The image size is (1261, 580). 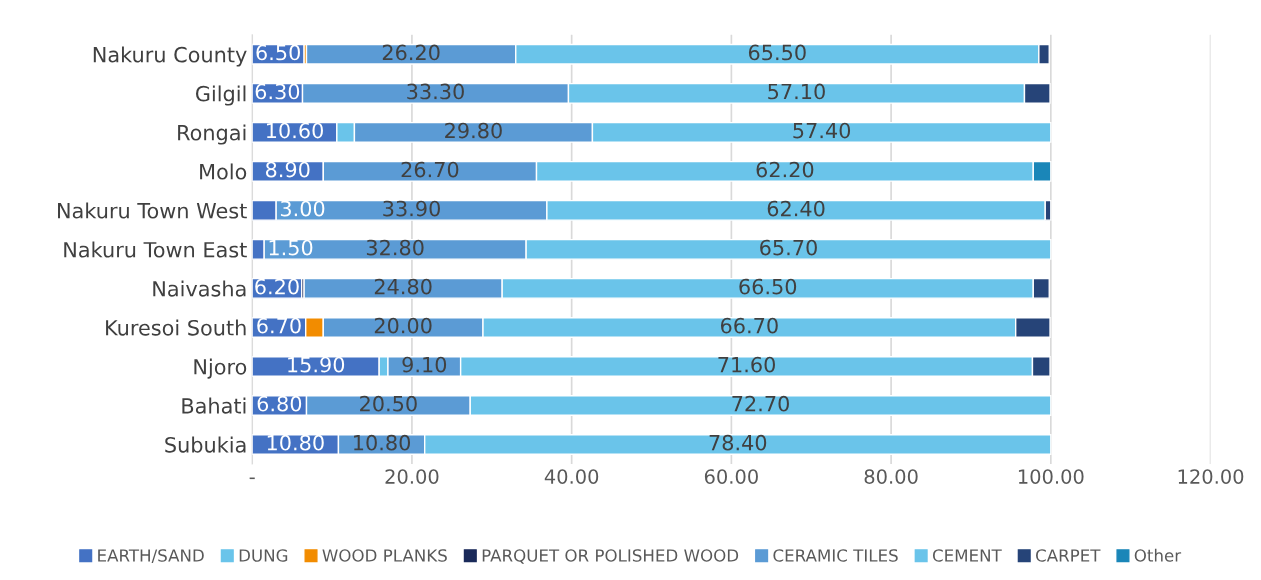 What do you see at coordinates (473, 130) in the screenshot?
I see `data-label: 29.80` at bounding box center [473, 130].